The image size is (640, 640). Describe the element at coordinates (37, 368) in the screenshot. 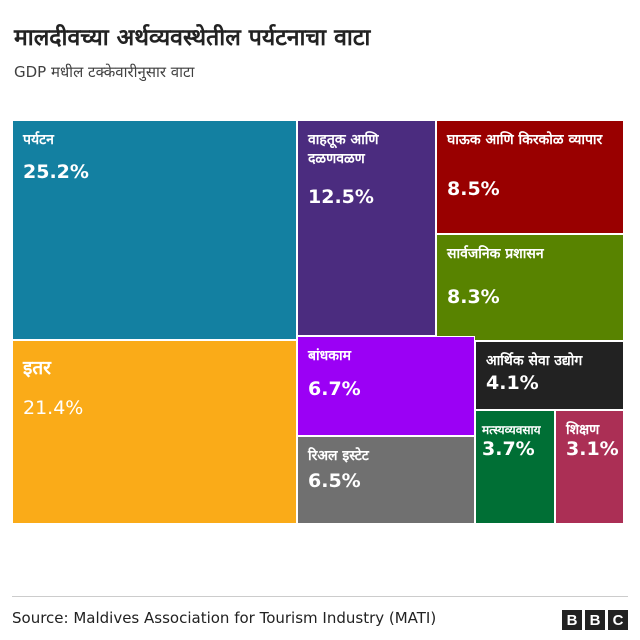

I see `tile-label: इतर` at that location.